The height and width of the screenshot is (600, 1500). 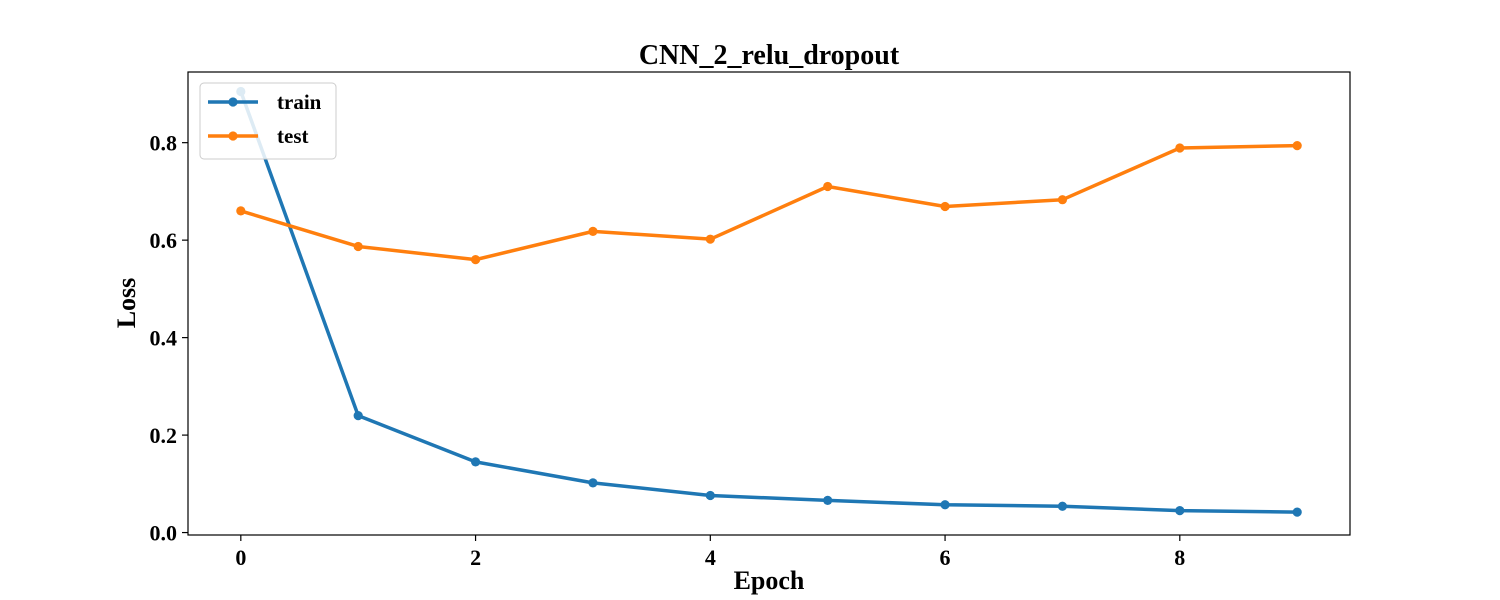 I want to click on y-axis-label: Loss, so click(x=126, y=303).